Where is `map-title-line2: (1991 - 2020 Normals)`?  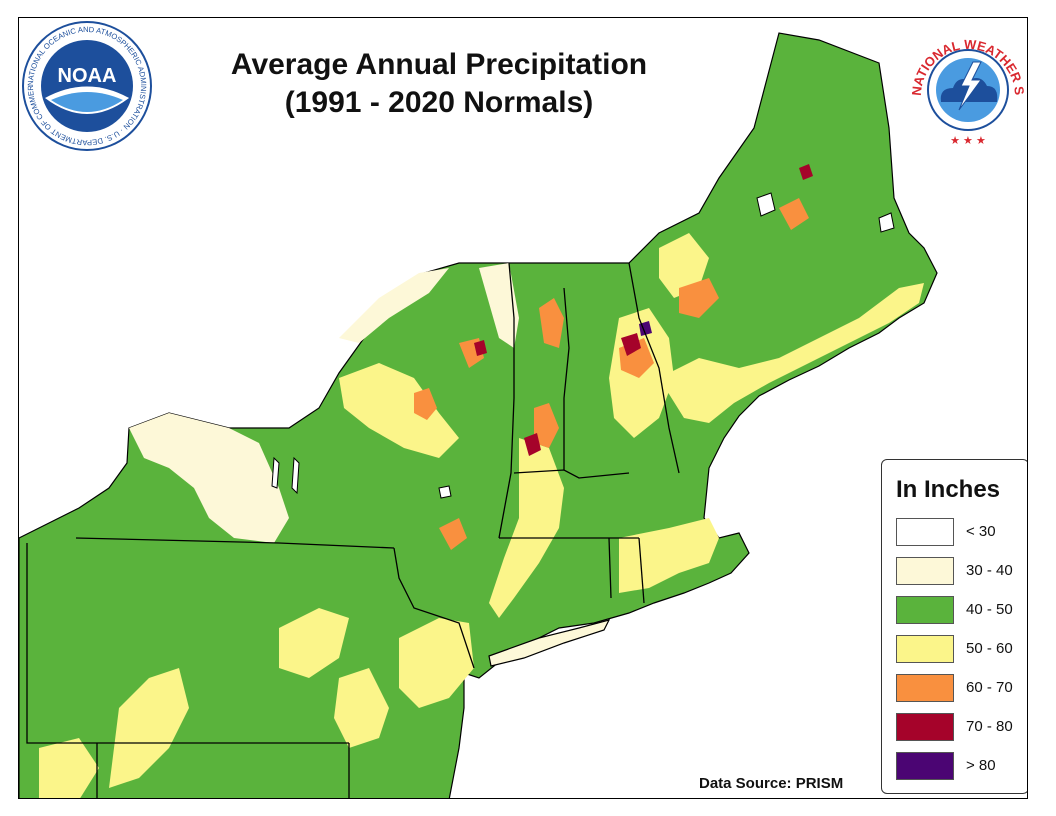 map-title-line2: (1991 - 2020 Normals) is located at coordinates (439, 102).